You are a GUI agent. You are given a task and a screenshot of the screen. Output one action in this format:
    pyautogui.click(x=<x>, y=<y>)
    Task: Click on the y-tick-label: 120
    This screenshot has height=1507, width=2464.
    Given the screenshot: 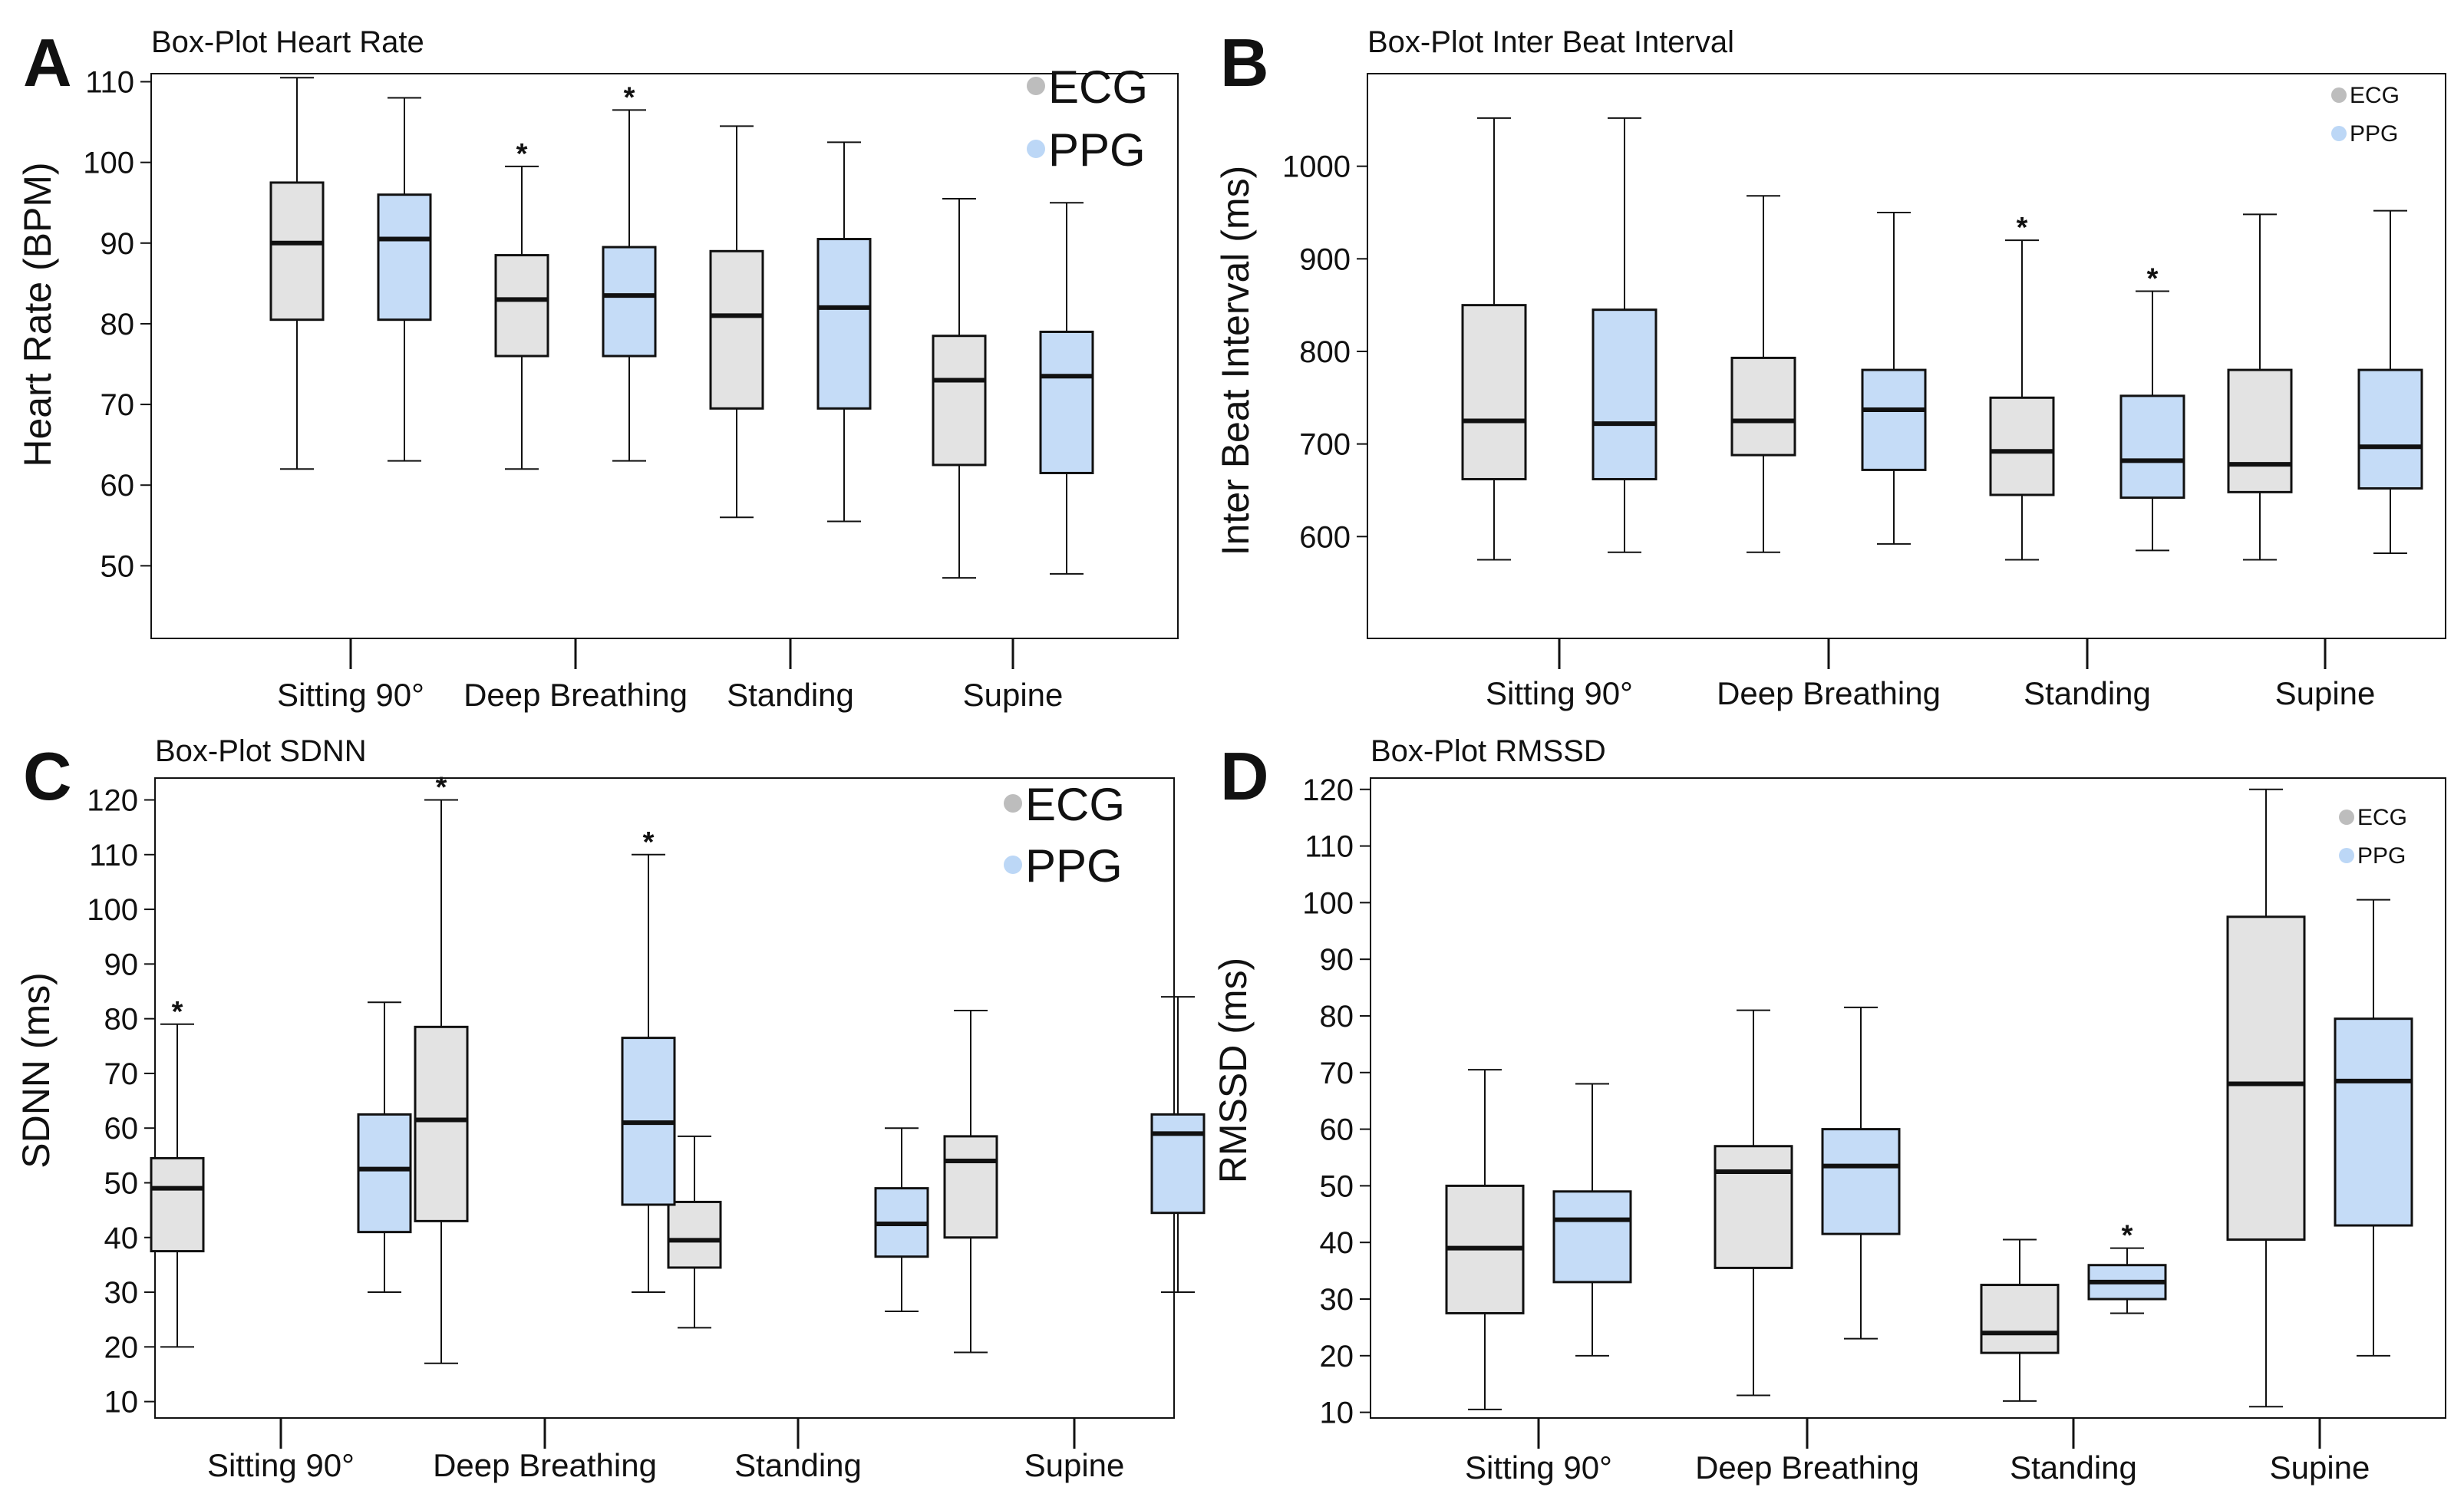 What is the action you would take?
    pyautogui.click(x=113, y=801)
    